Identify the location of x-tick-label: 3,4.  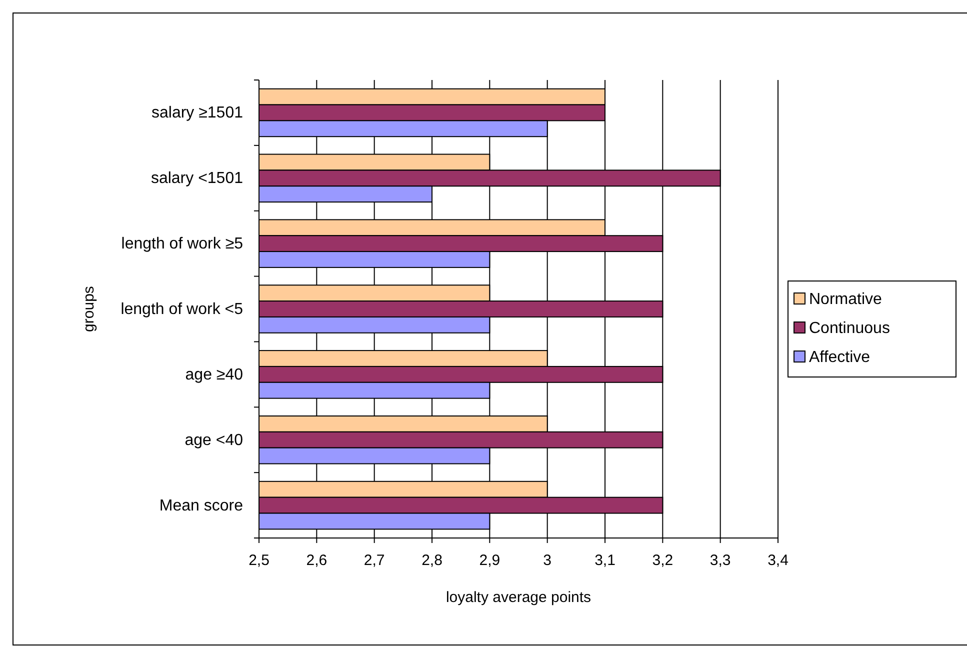
(778, 560).